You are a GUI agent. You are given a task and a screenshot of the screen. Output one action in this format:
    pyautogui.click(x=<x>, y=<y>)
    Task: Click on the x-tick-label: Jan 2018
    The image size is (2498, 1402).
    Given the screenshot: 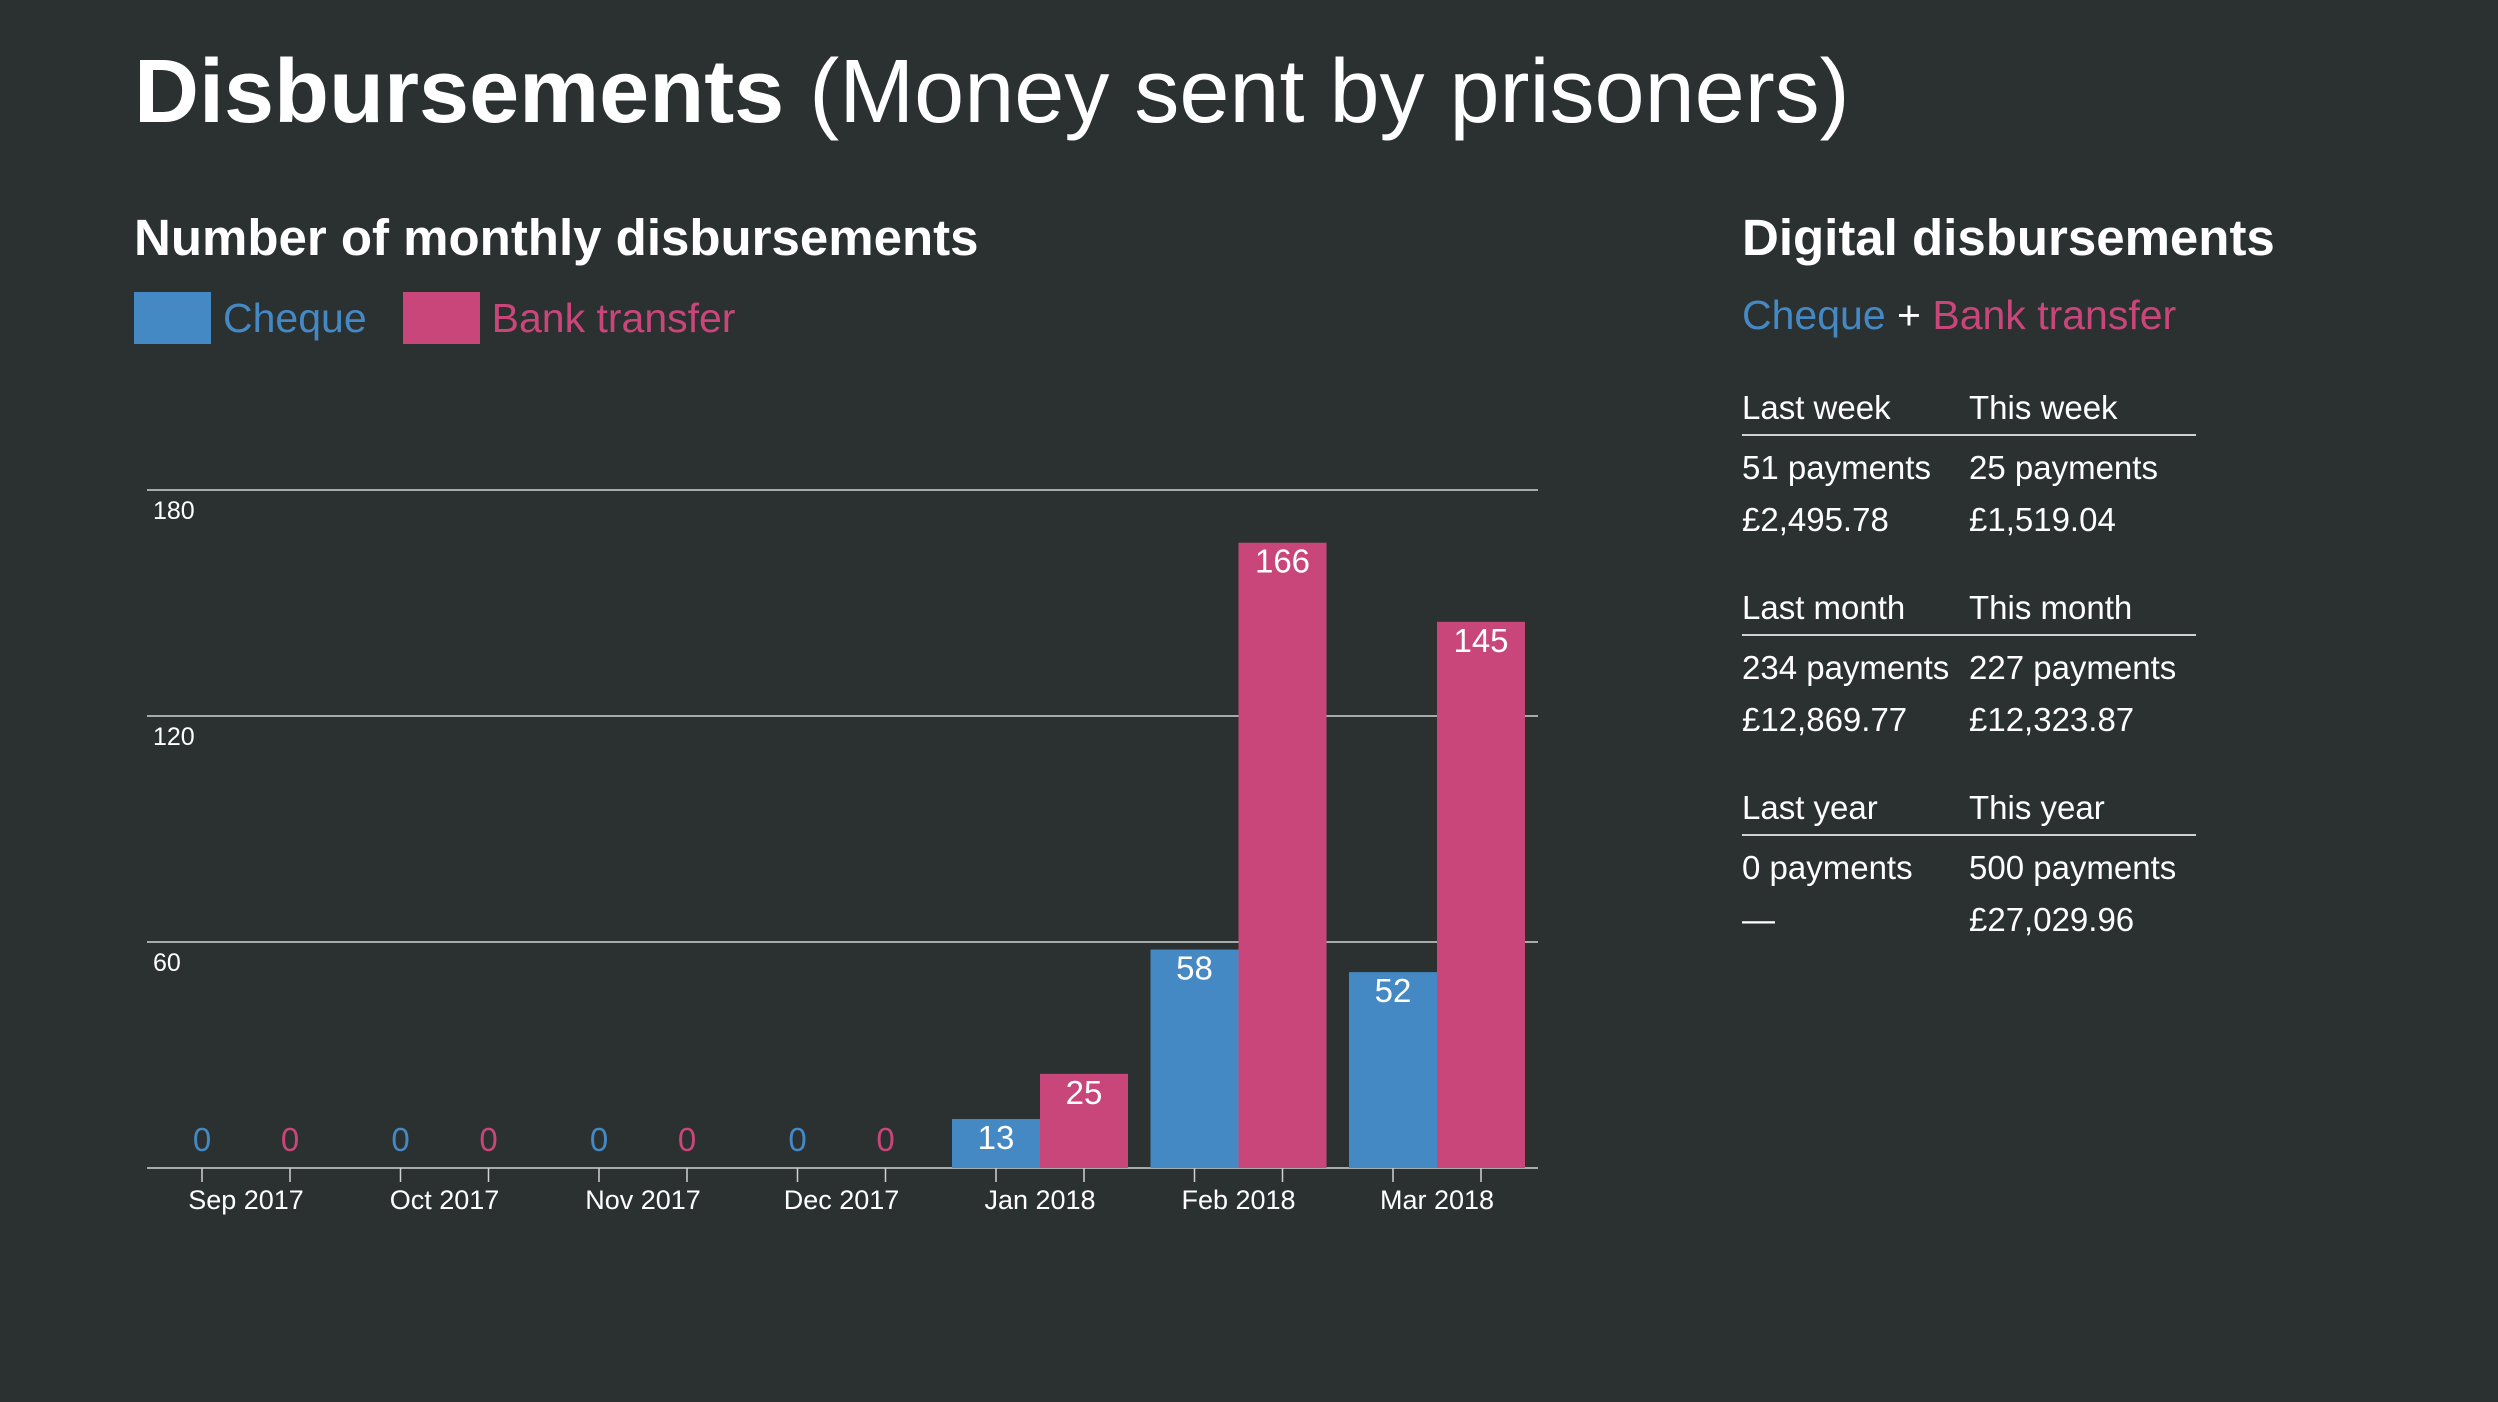 What is the action you would take?
    pyautogui.click(x=1039, y=1200)
    